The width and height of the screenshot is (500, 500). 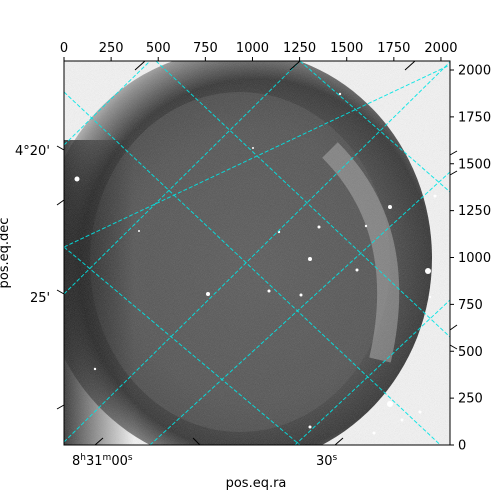 I want to click on x-tick-label: 250, so click(x=111, y=48).